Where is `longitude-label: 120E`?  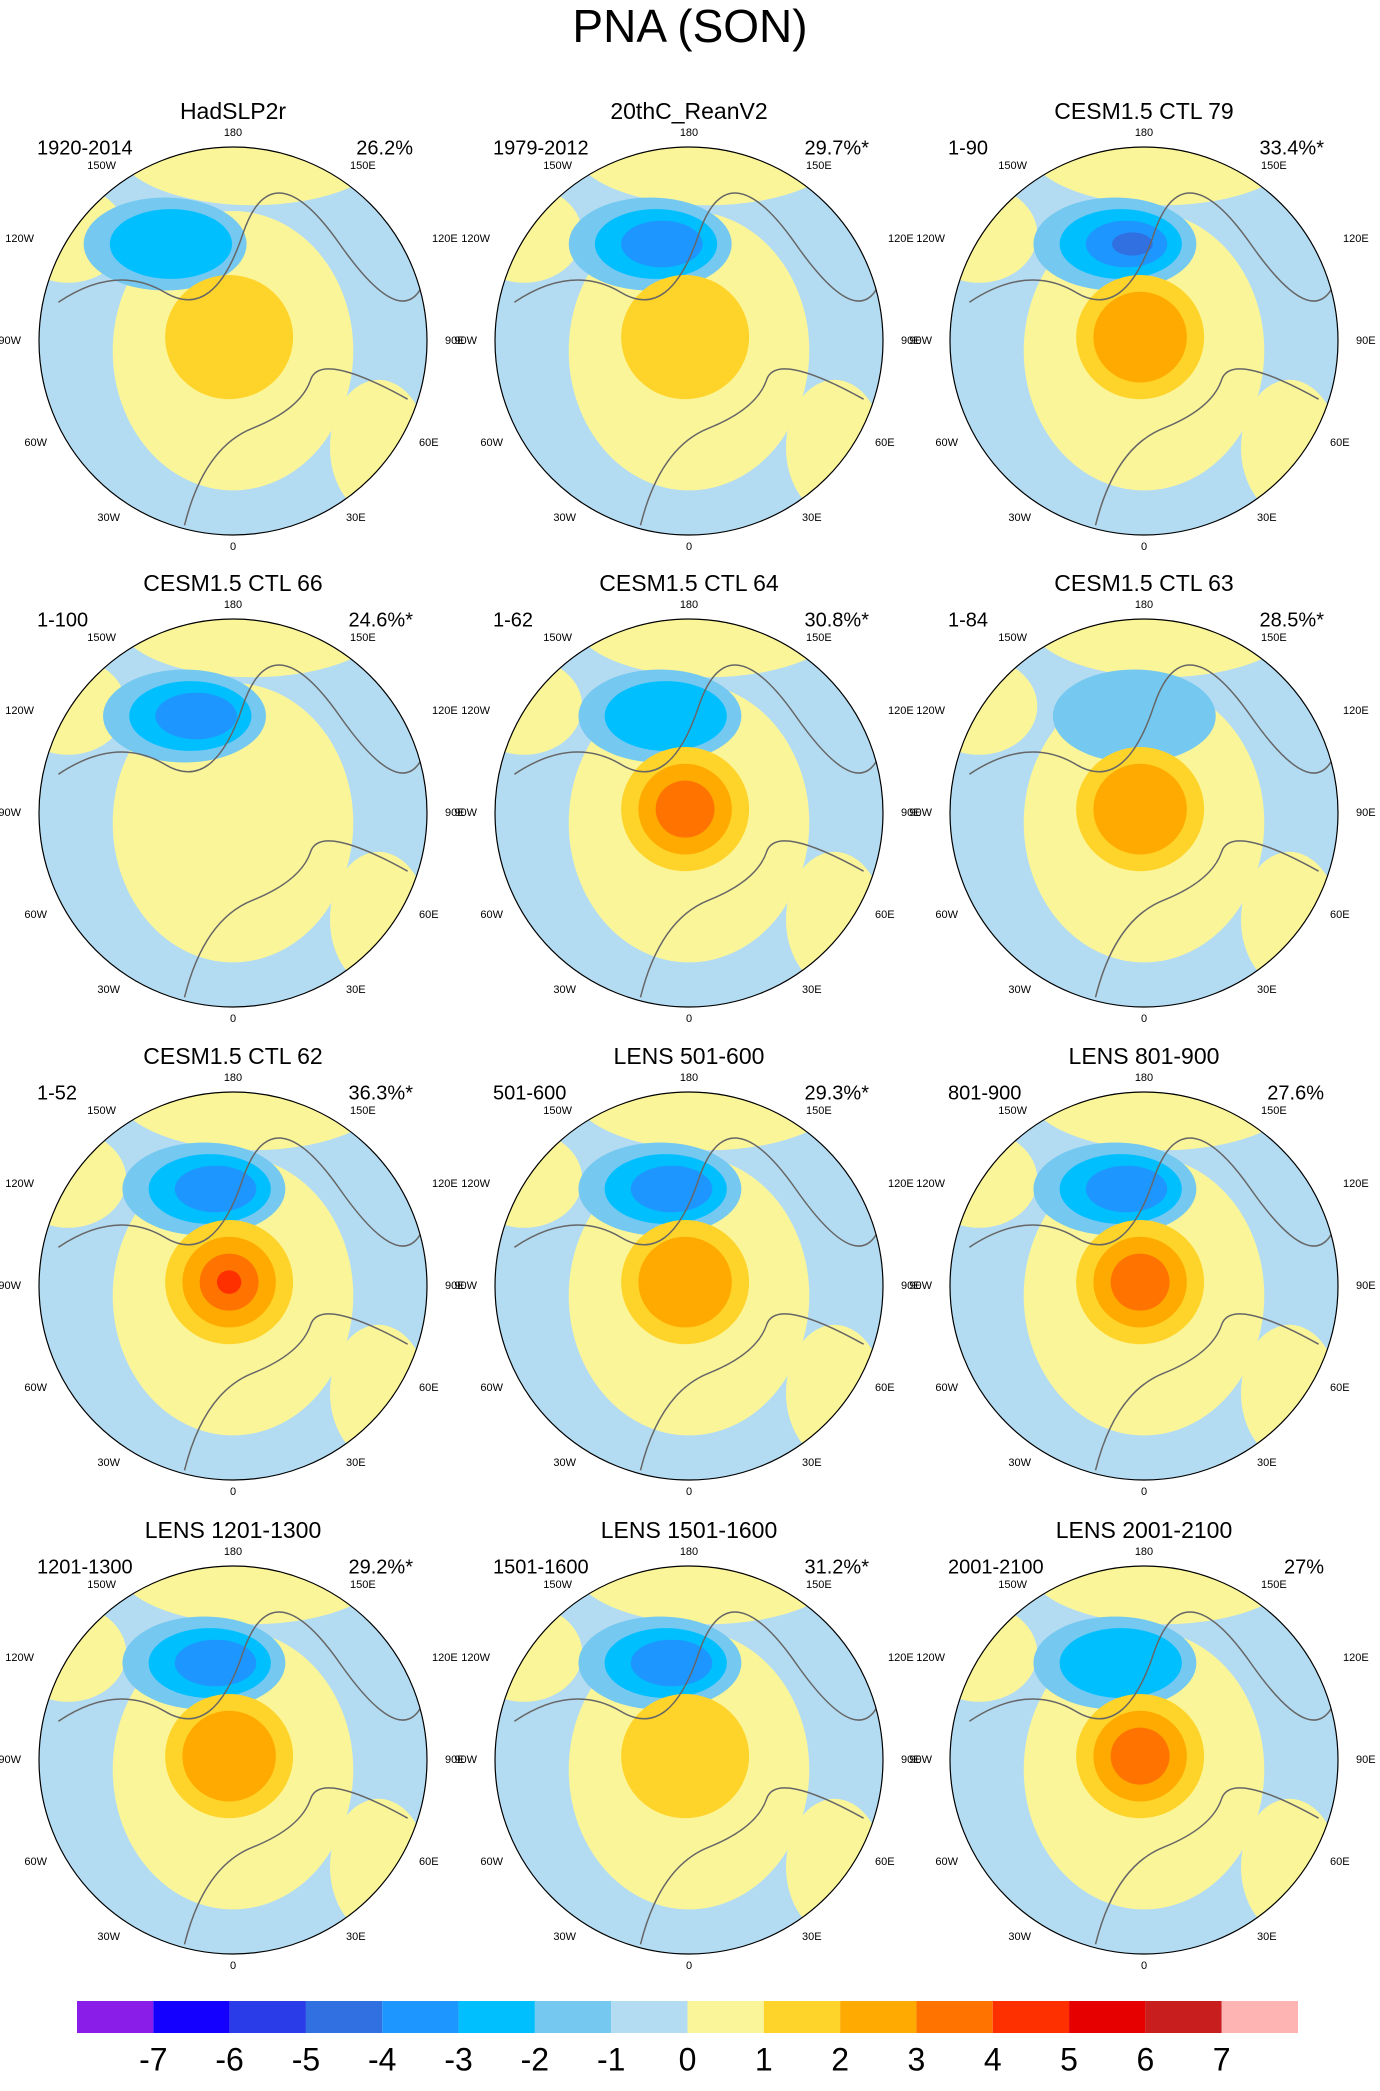
longitude-label: 120E is located at coordinates (1356, 239).